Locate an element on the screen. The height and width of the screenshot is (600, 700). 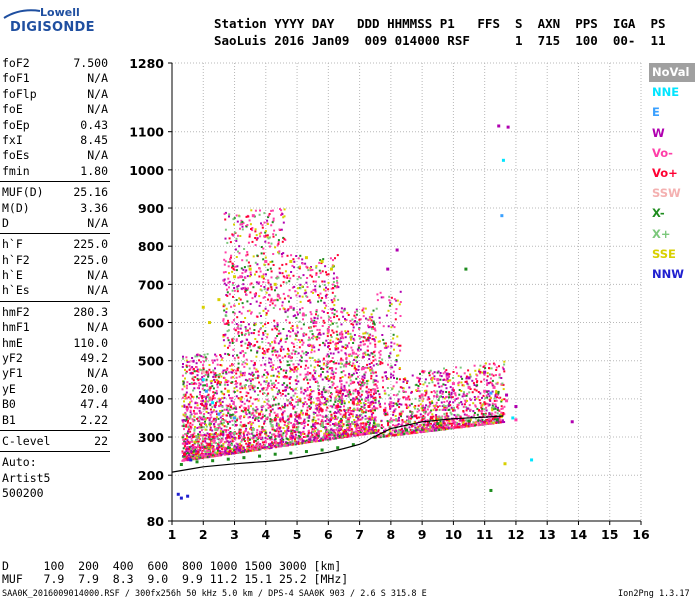
param-row: B0 47.4 is located at coordinates (56, 404).